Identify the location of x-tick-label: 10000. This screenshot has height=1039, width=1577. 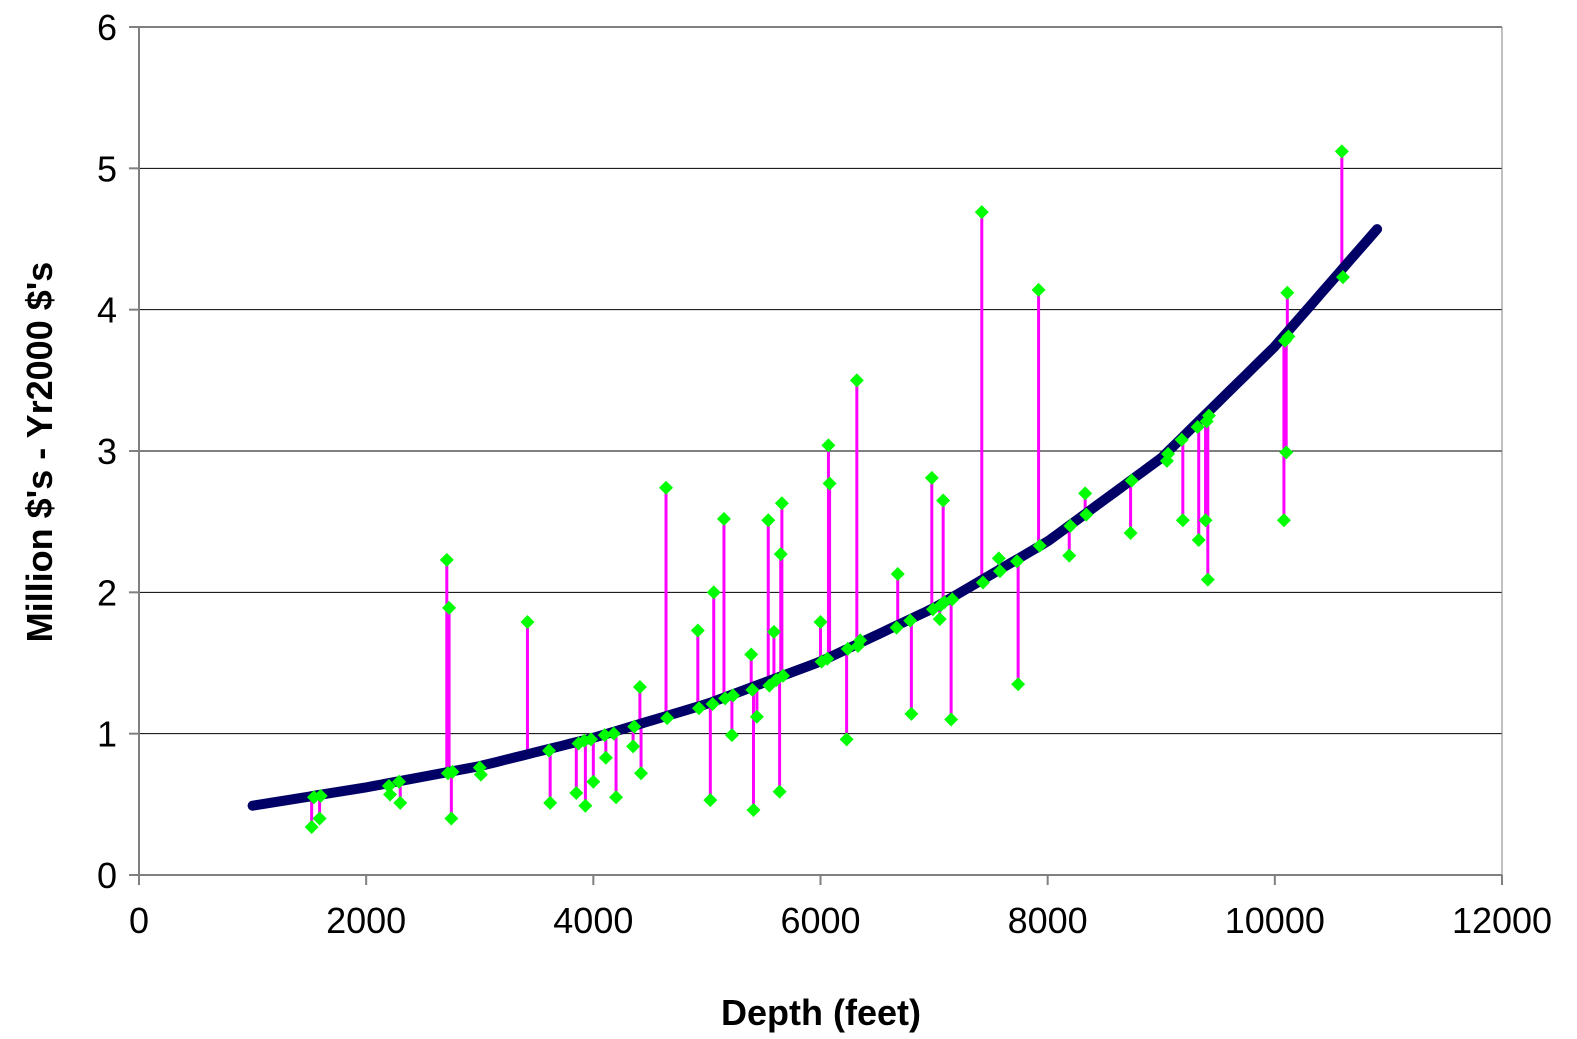
(1275, 920).